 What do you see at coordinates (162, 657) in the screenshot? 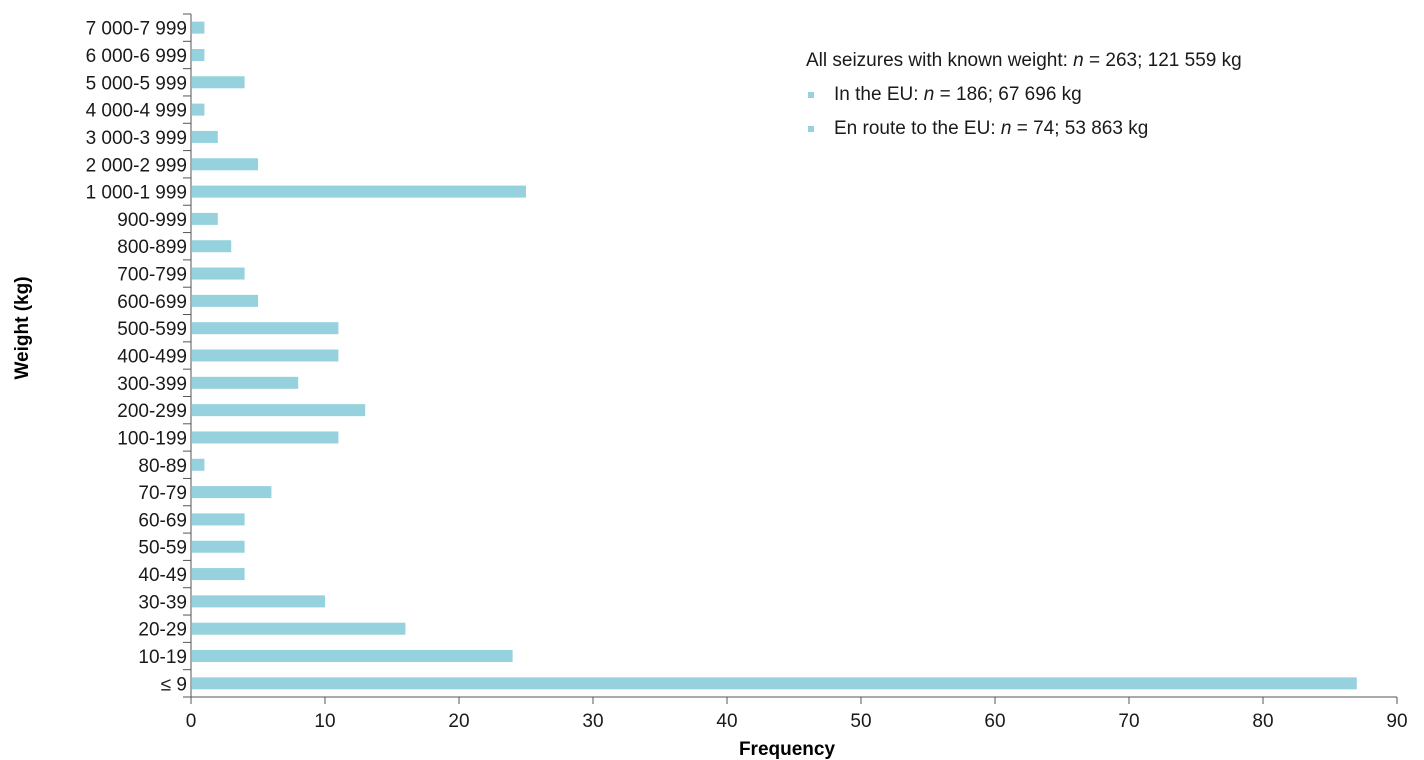
I see `y-tick-label: 10-19` at bounding box center [162, 657].